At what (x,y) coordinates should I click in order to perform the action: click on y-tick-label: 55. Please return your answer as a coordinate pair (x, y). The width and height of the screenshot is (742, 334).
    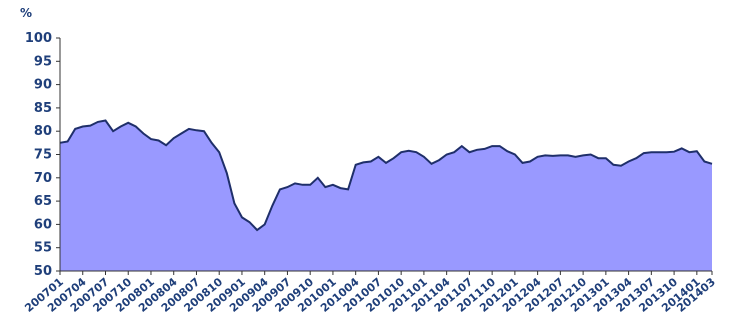
    Looking at the image, I should click on (43, 248).